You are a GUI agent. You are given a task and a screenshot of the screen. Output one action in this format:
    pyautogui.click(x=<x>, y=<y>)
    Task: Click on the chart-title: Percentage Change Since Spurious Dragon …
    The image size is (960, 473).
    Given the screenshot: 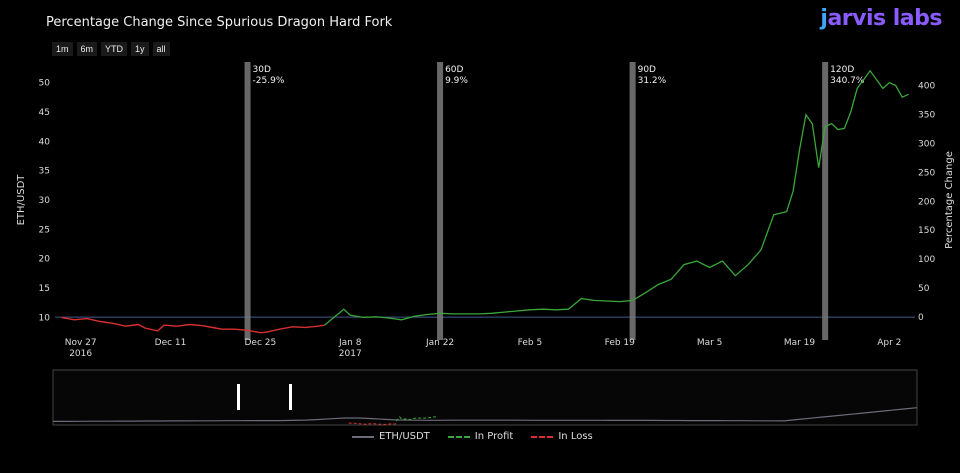 What is the action you would take?
    pyautogui.click(x=219, y=22)
    